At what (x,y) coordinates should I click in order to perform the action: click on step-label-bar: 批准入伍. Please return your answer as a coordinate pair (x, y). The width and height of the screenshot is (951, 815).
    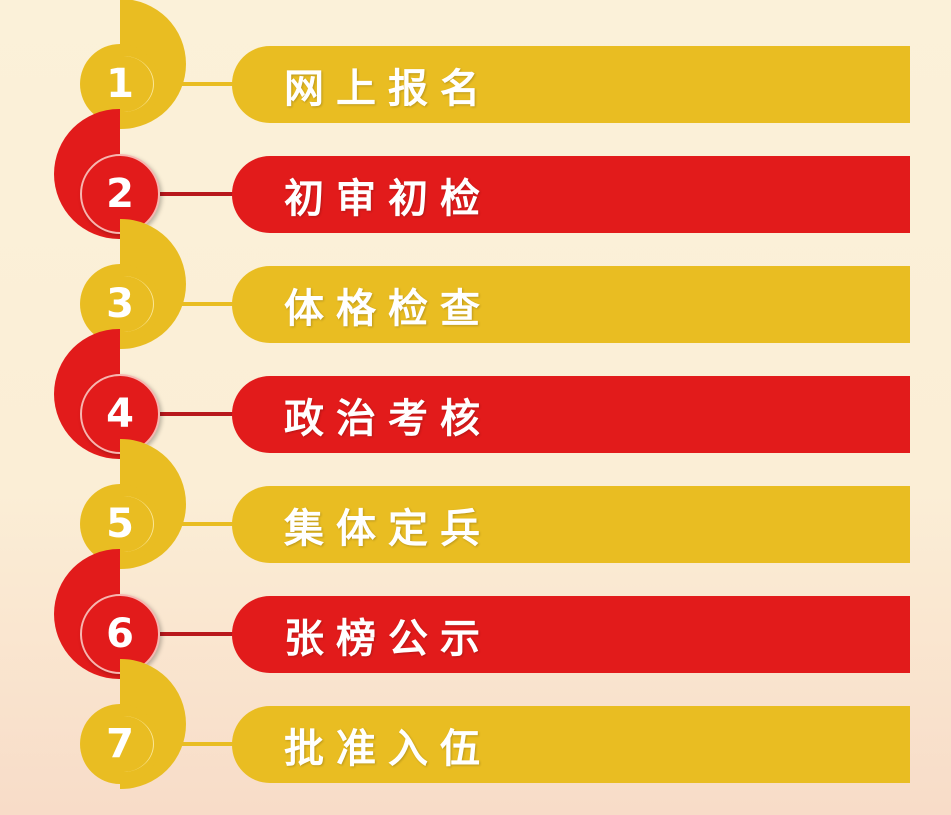
    Looking at the image, I should click on (571, 744).